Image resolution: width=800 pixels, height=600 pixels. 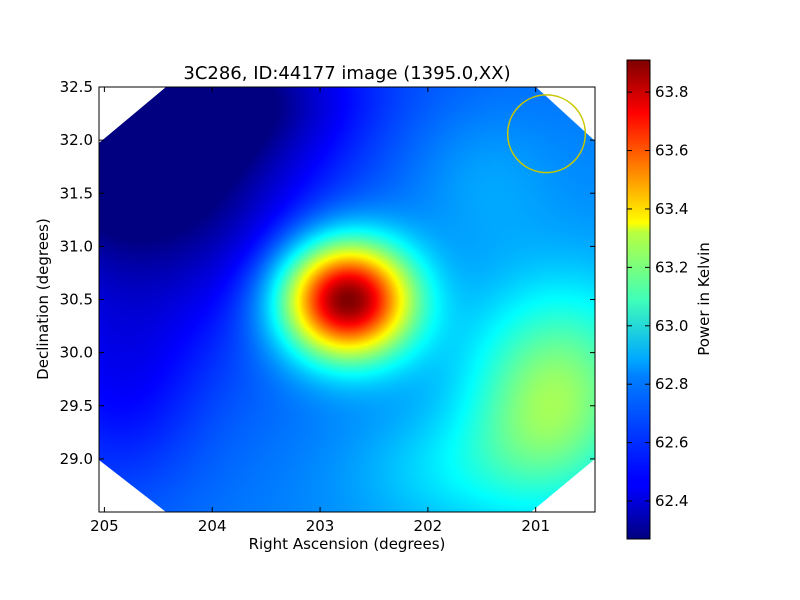 I want to click on x-tick-label: 201, so click(x=535, y=526).